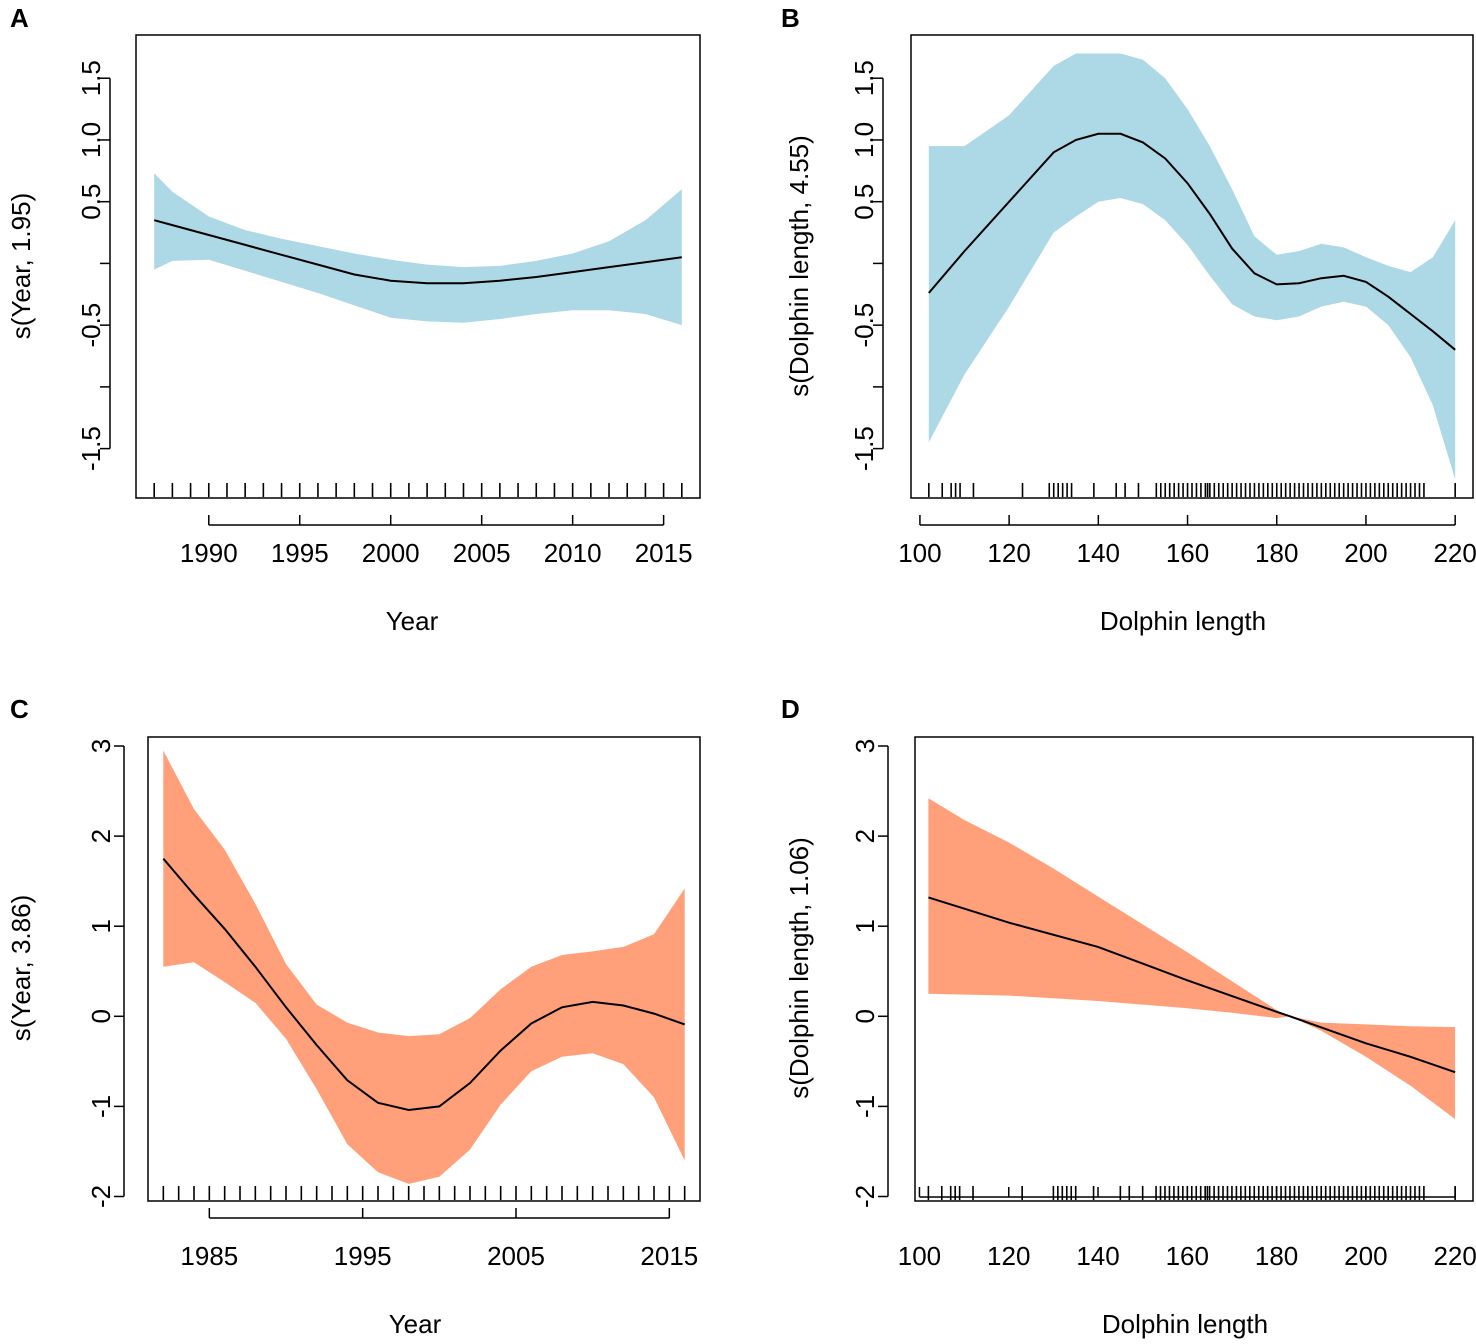  Describe the element at coordinates (573, 553) in the screenshot. I see `x-tick-label: 2010` at that location.